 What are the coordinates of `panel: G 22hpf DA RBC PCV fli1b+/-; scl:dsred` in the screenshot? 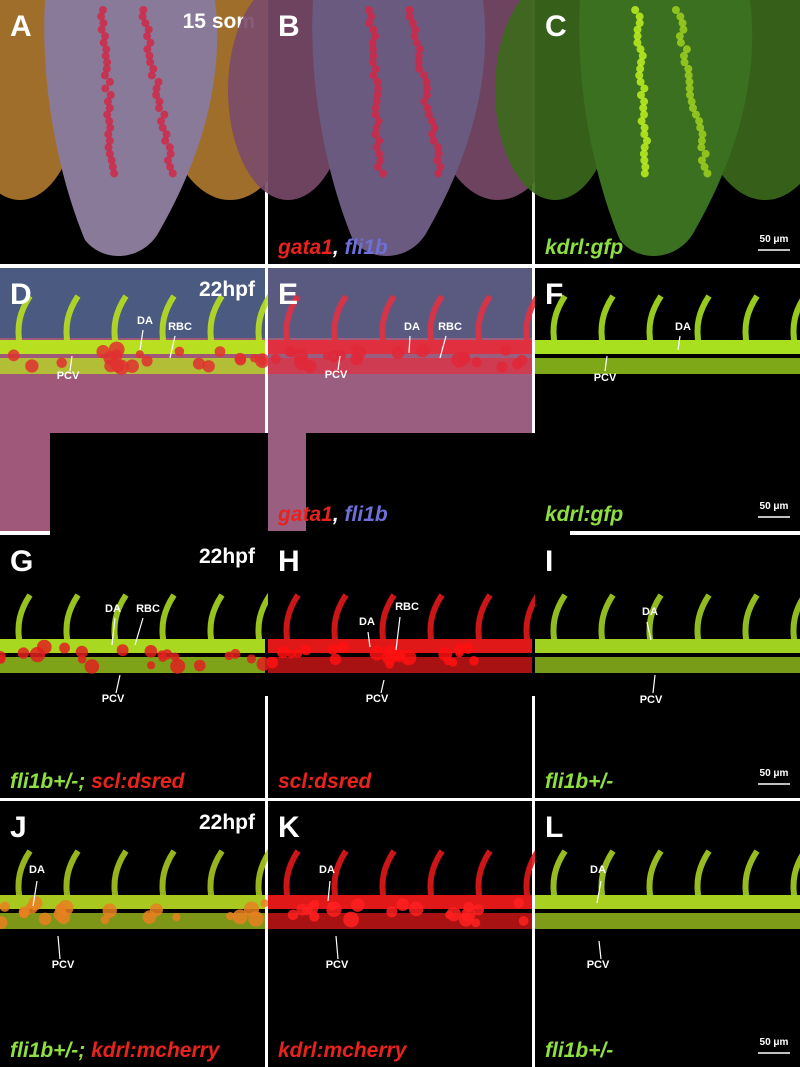 It's located at (136, 666).